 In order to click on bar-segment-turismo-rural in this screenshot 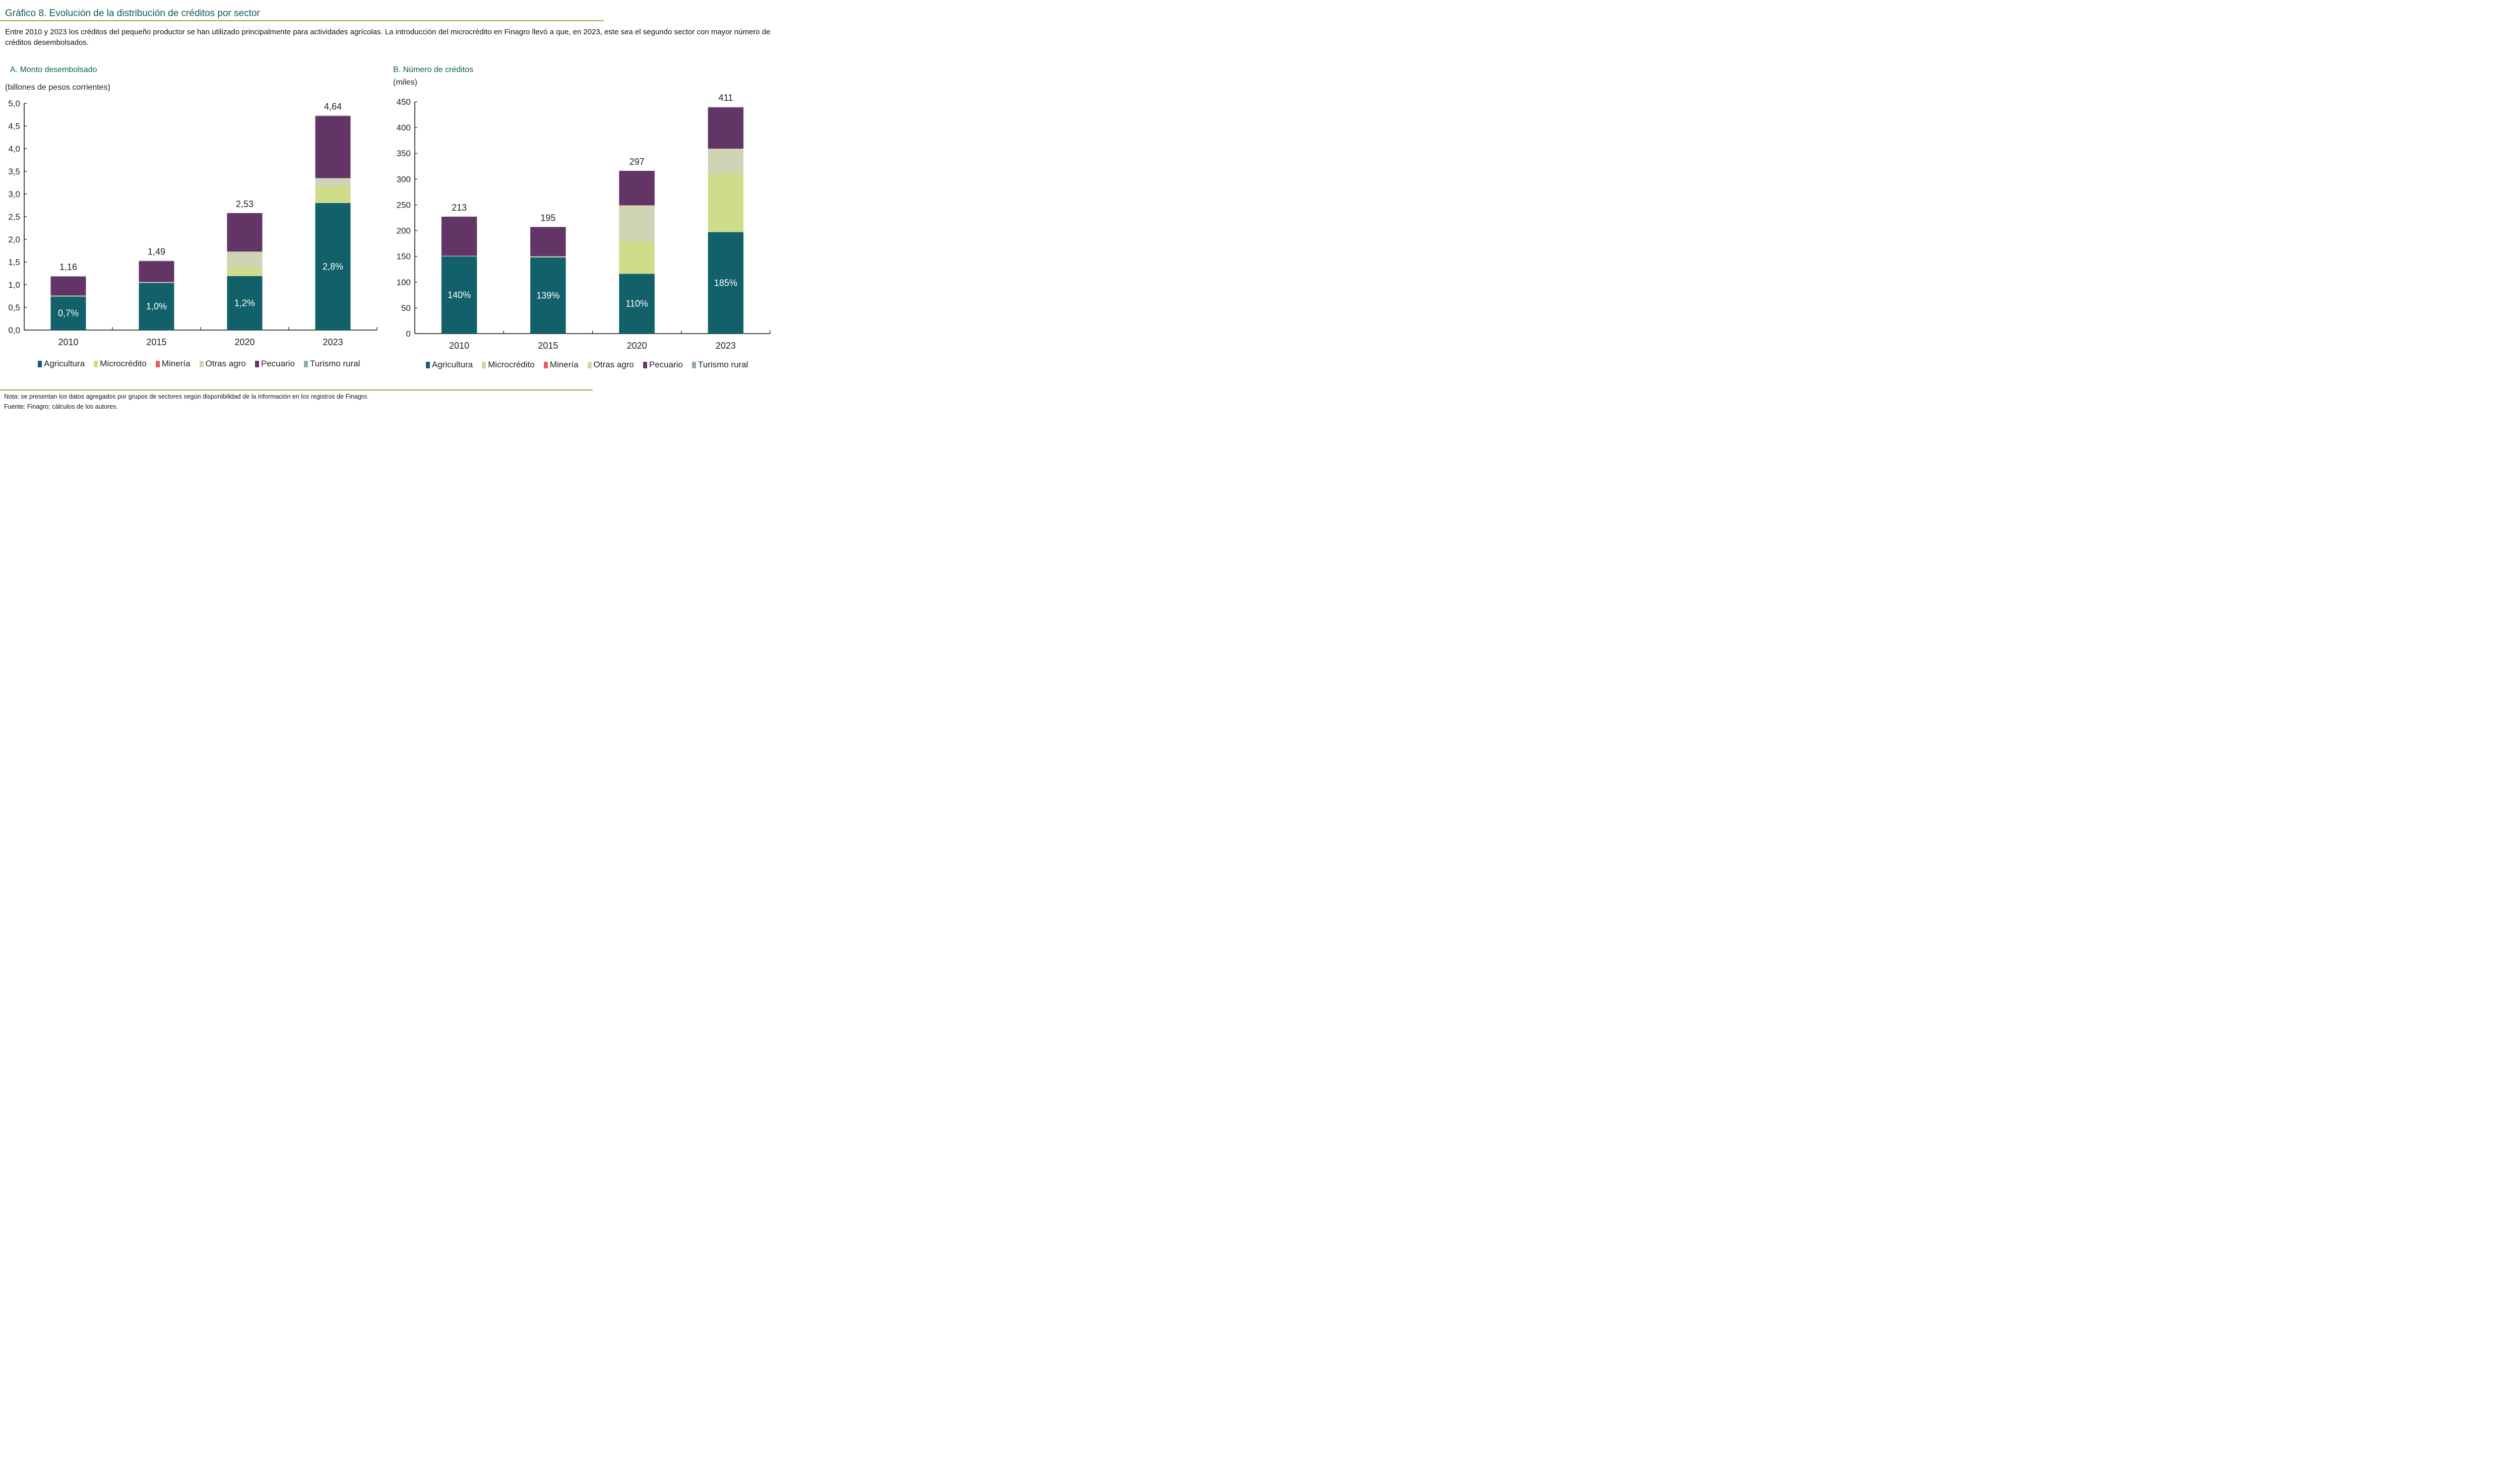, I will do `click(68, 276)`.